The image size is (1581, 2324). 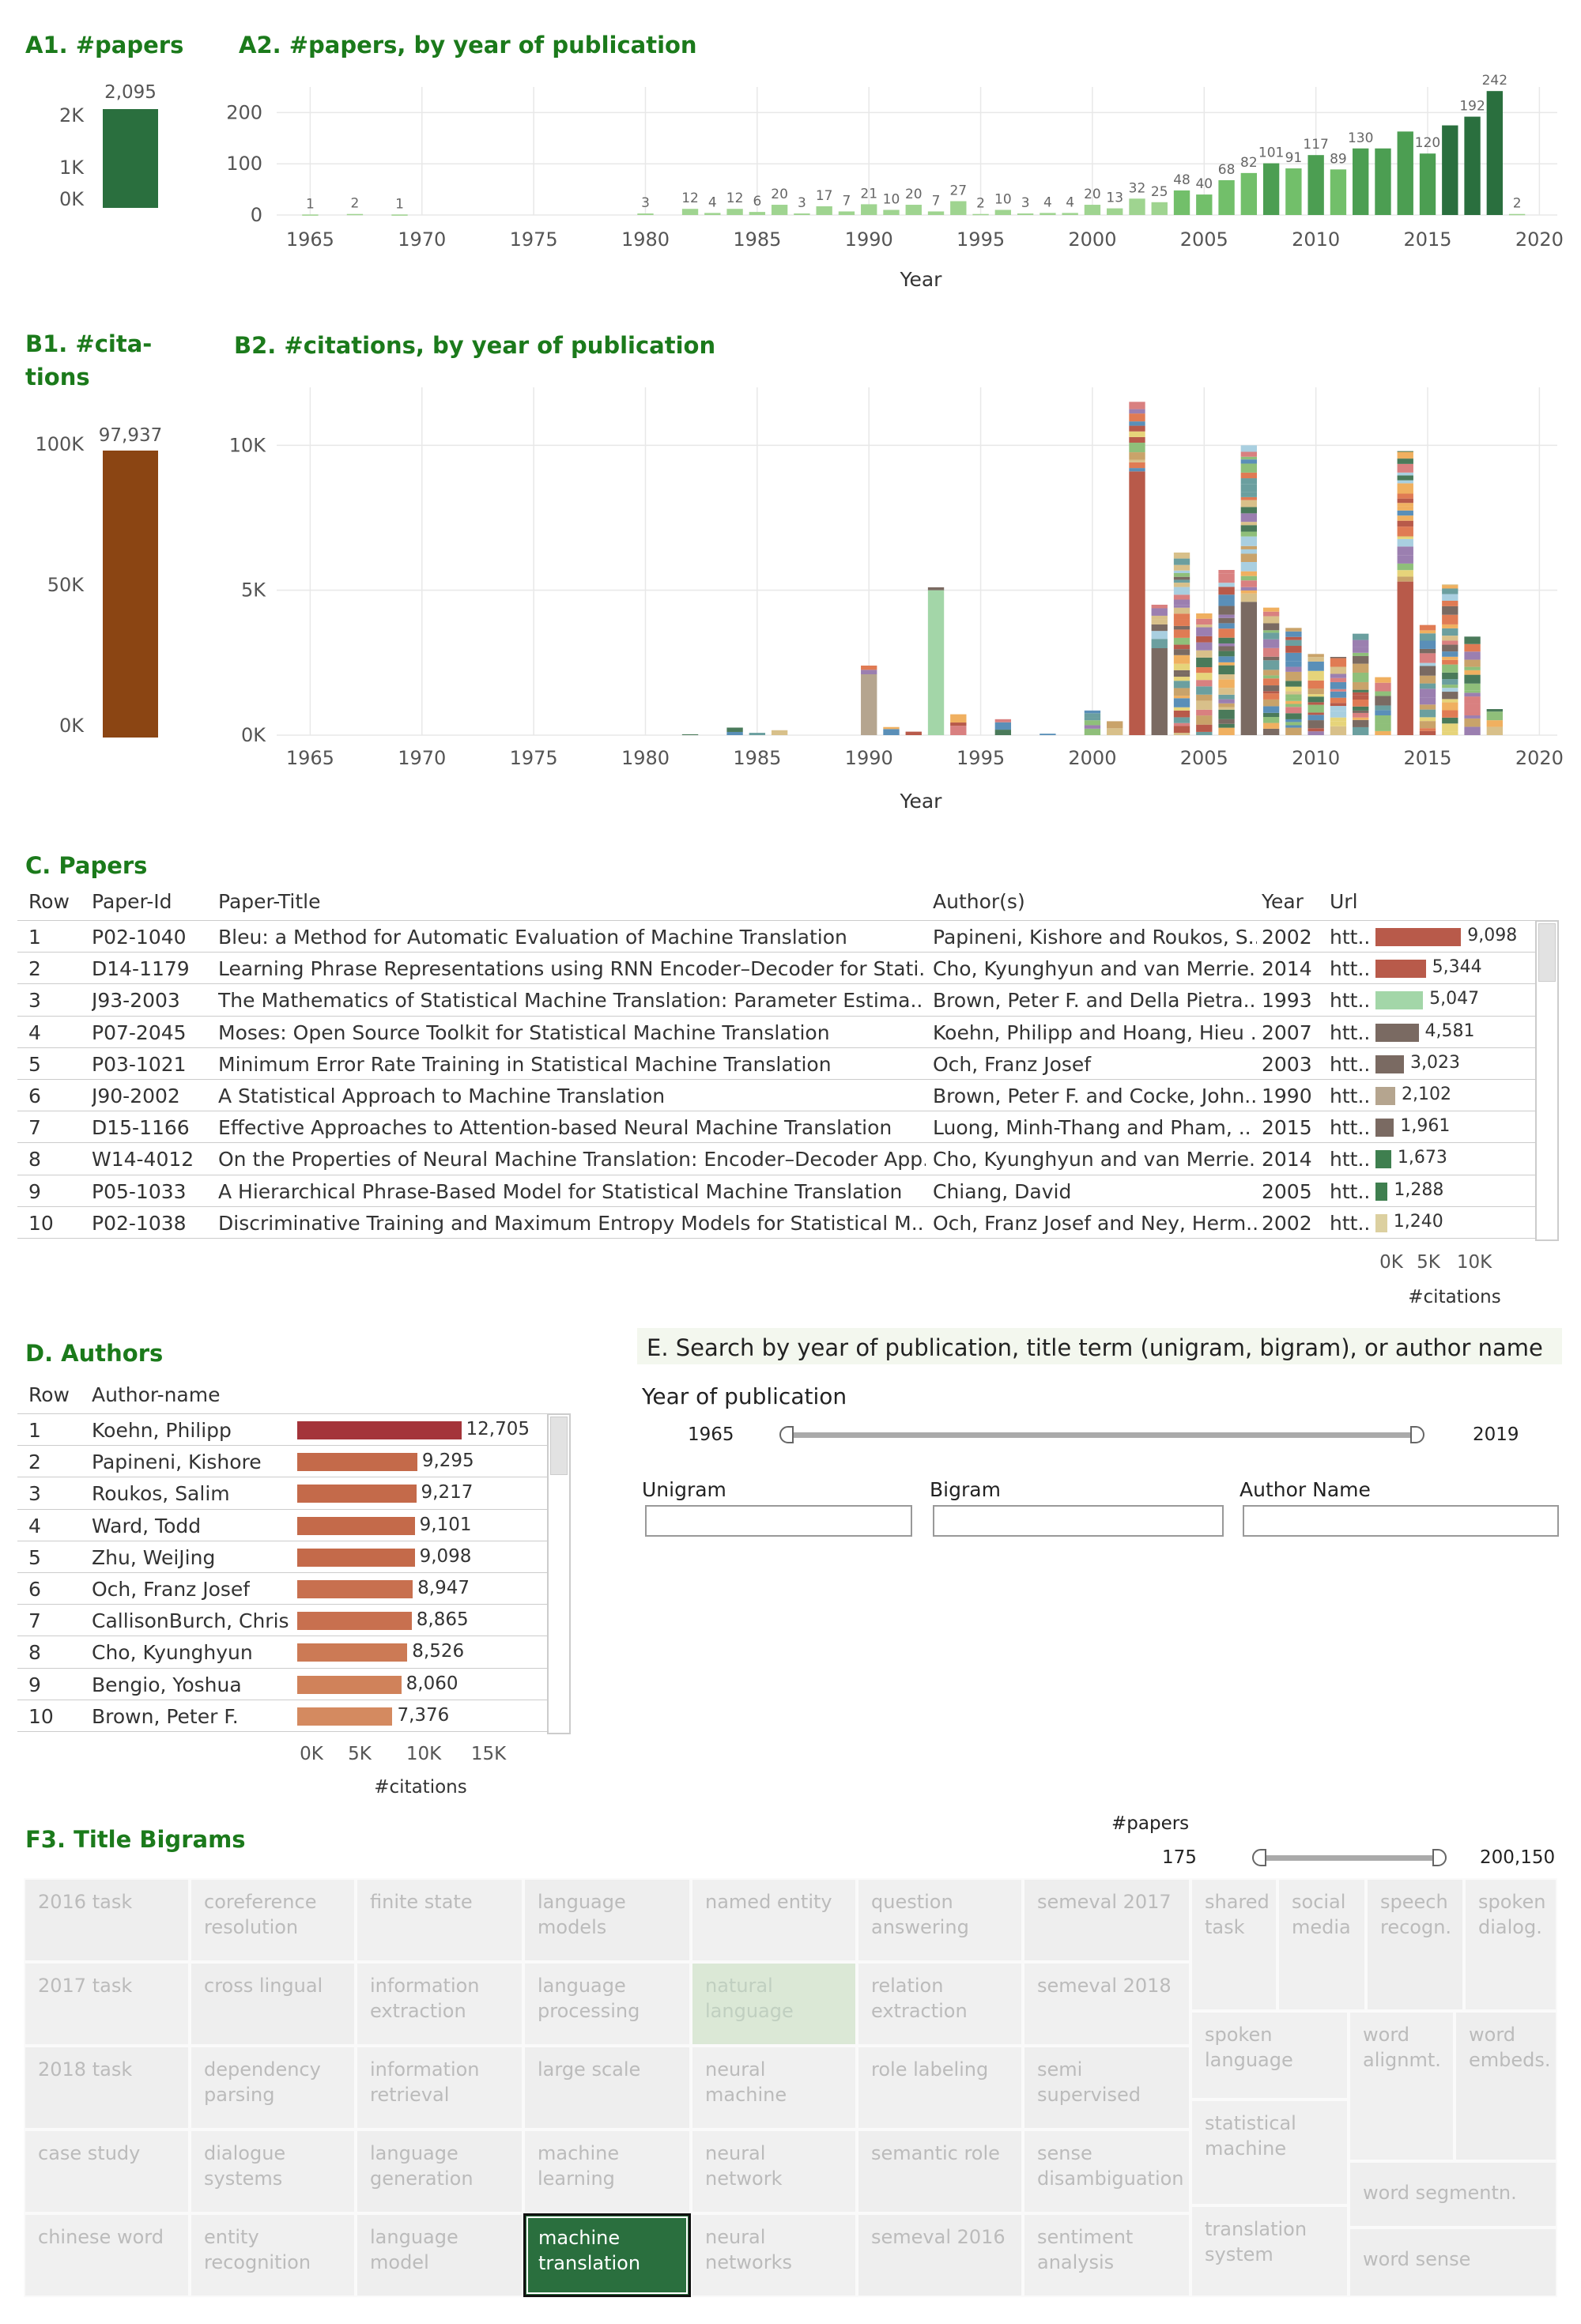 What do you see at coordinates (940, 1920) in the screenshot?
I see `bigram-tile: question answering` at bounding box center [940, 1920].